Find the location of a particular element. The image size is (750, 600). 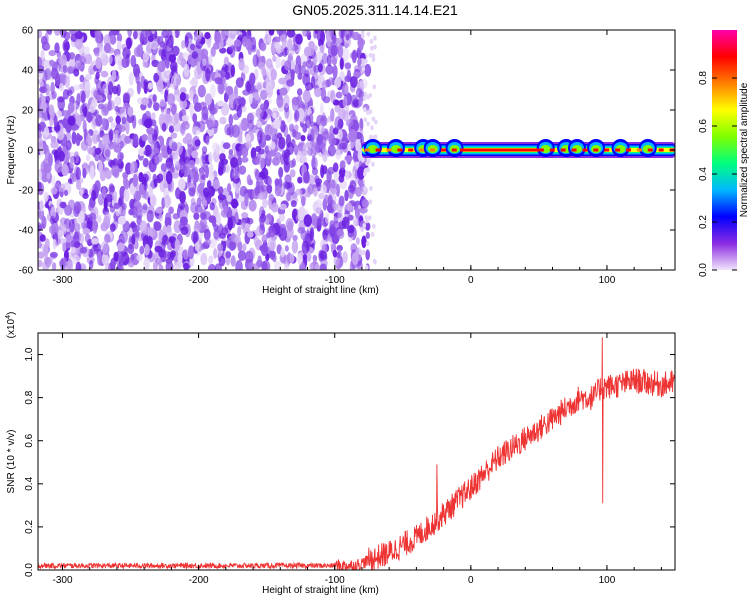

x-tick-label: -100 is located at coordinates (335, 580).